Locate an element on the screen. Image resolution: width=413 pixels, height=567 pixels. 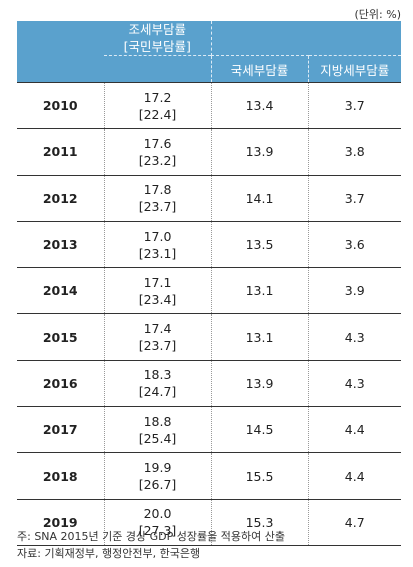
total-burden-cell: 18.3 [24.7] is located at coordinates (157, 384).